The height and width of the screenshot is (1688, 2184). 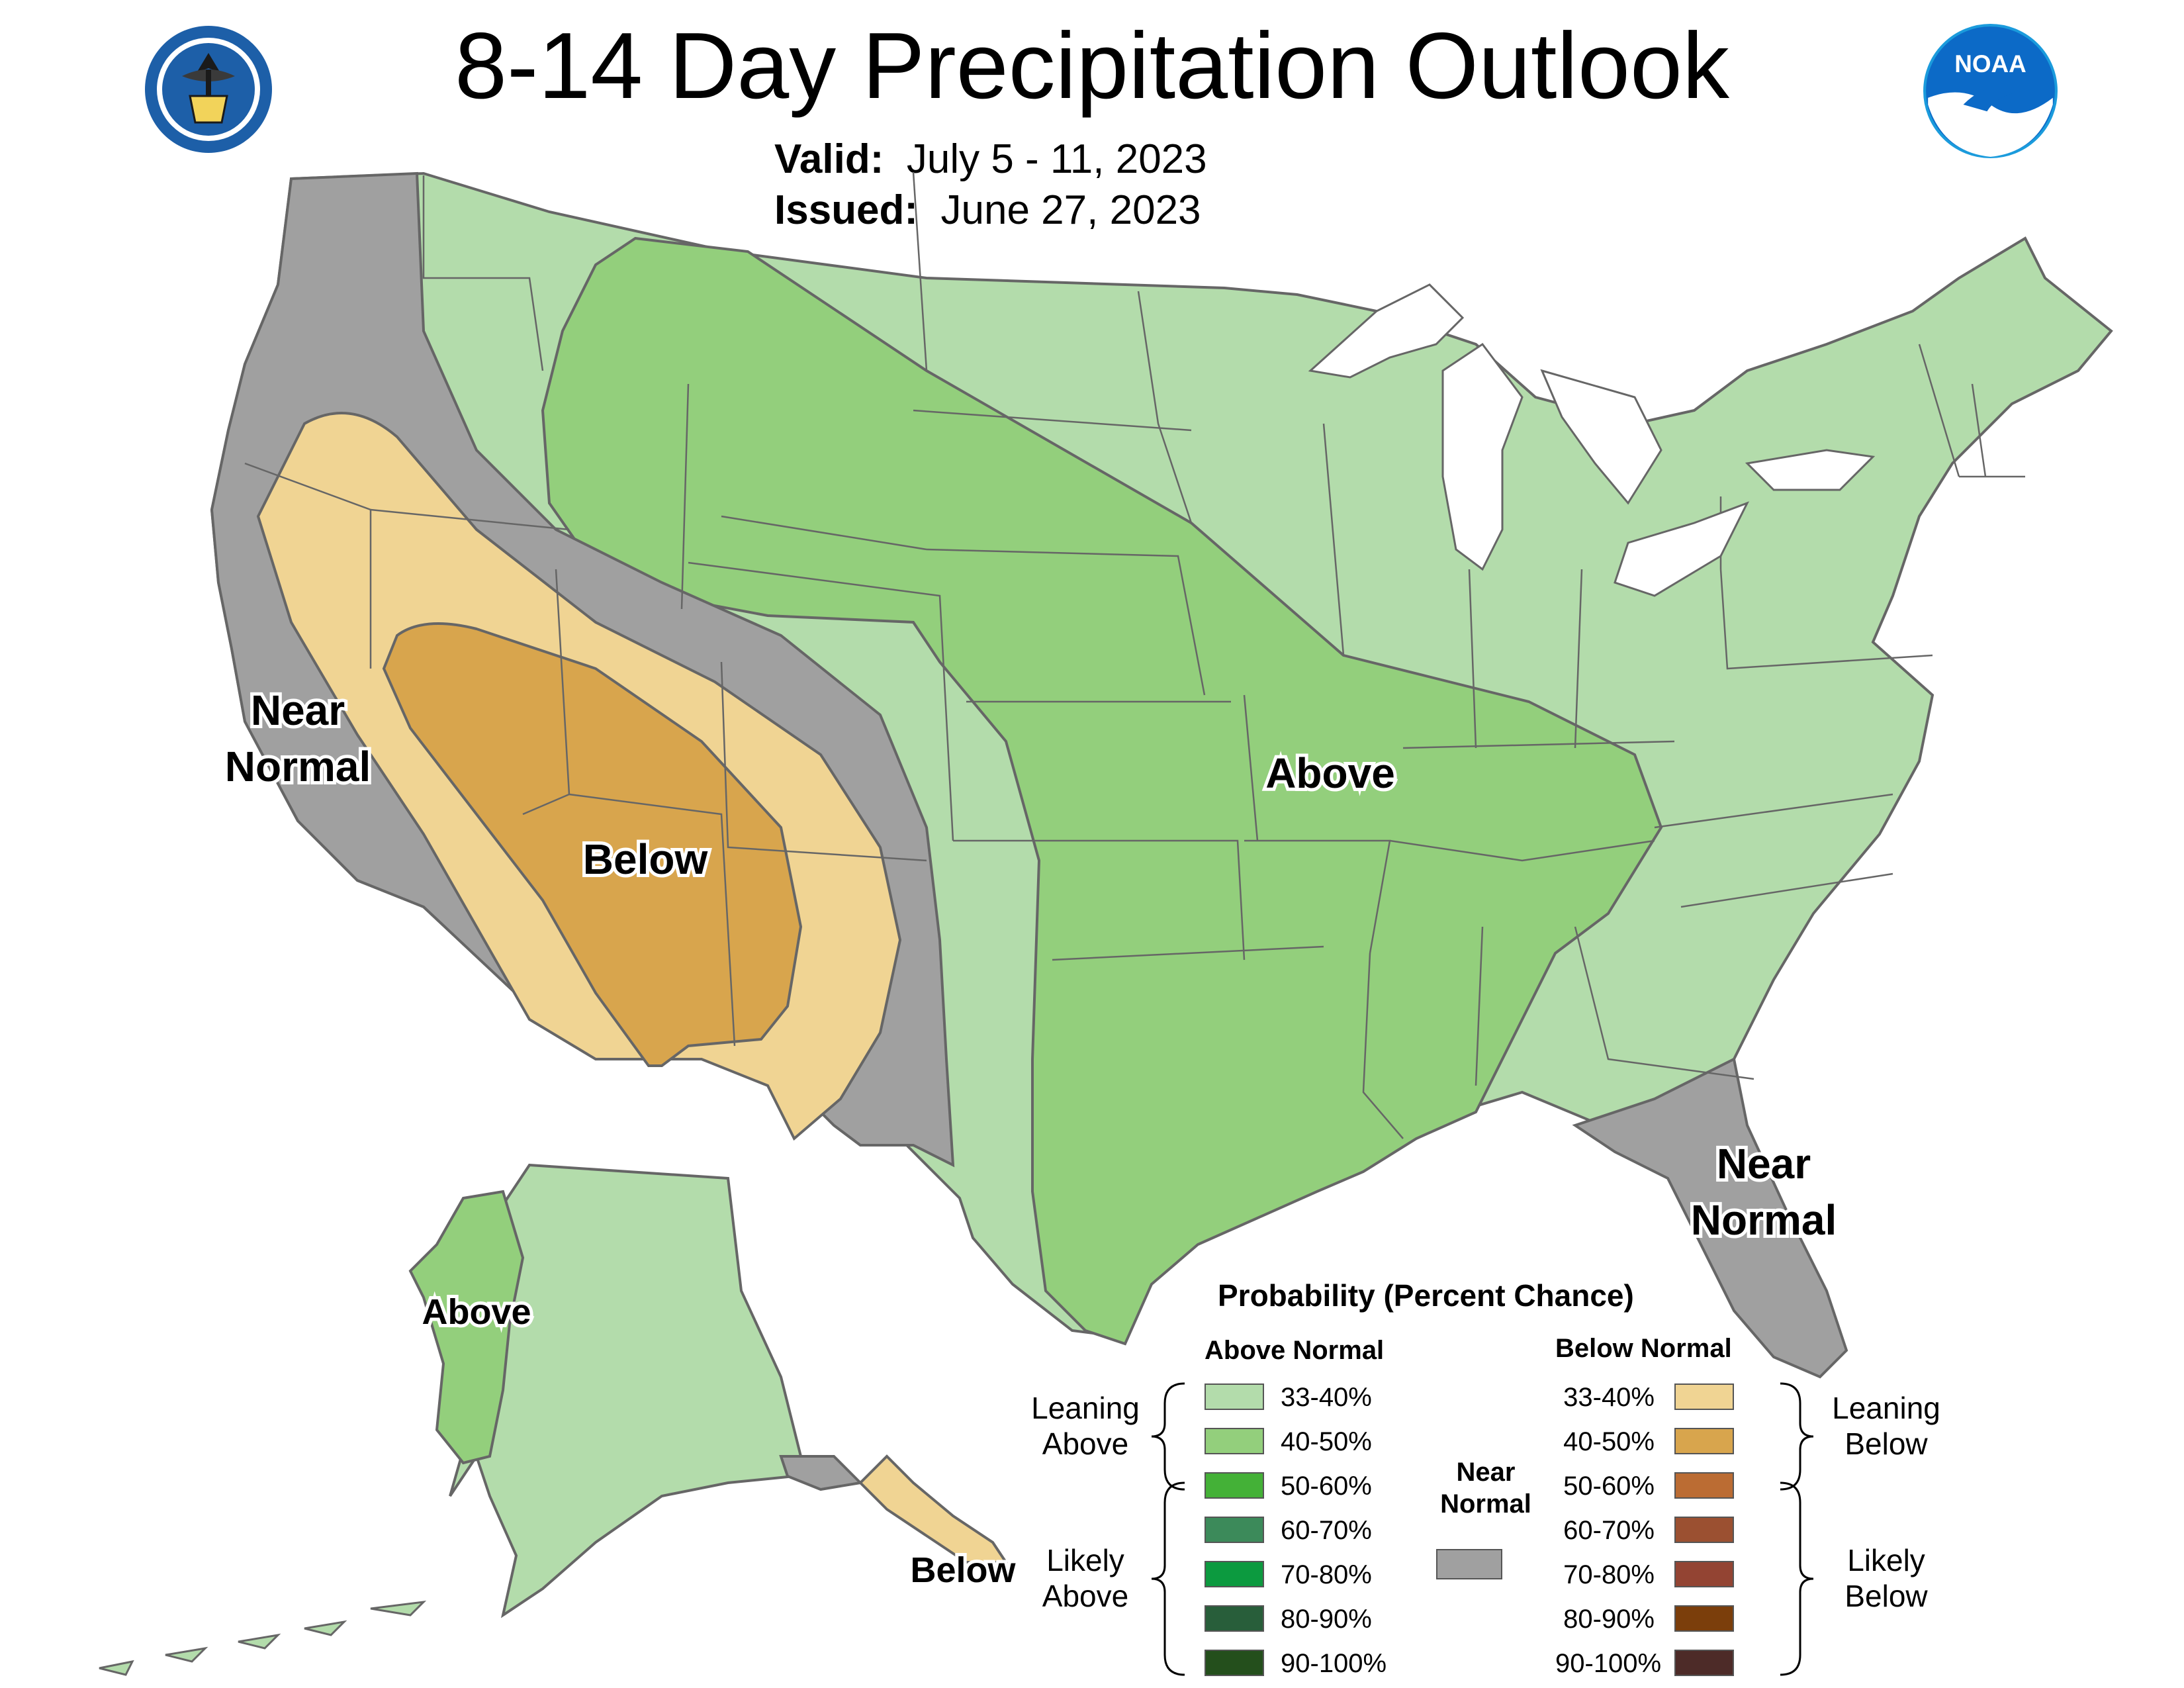 I want to click on legend-near-line2: Normal, so click(x=1485, y=1504).